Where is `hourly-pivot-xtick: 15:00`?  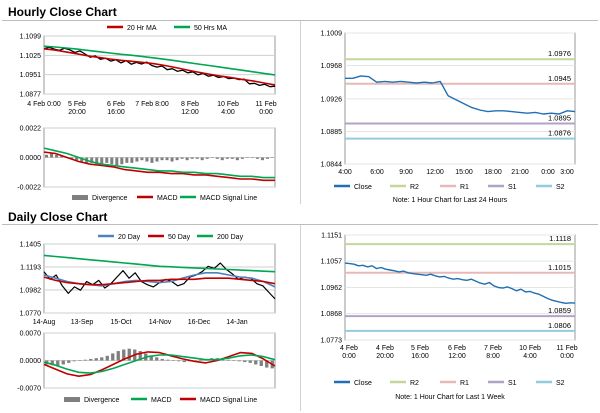
hourly-pivot-xtick: 15:00 is located at coordinates (464, 172).